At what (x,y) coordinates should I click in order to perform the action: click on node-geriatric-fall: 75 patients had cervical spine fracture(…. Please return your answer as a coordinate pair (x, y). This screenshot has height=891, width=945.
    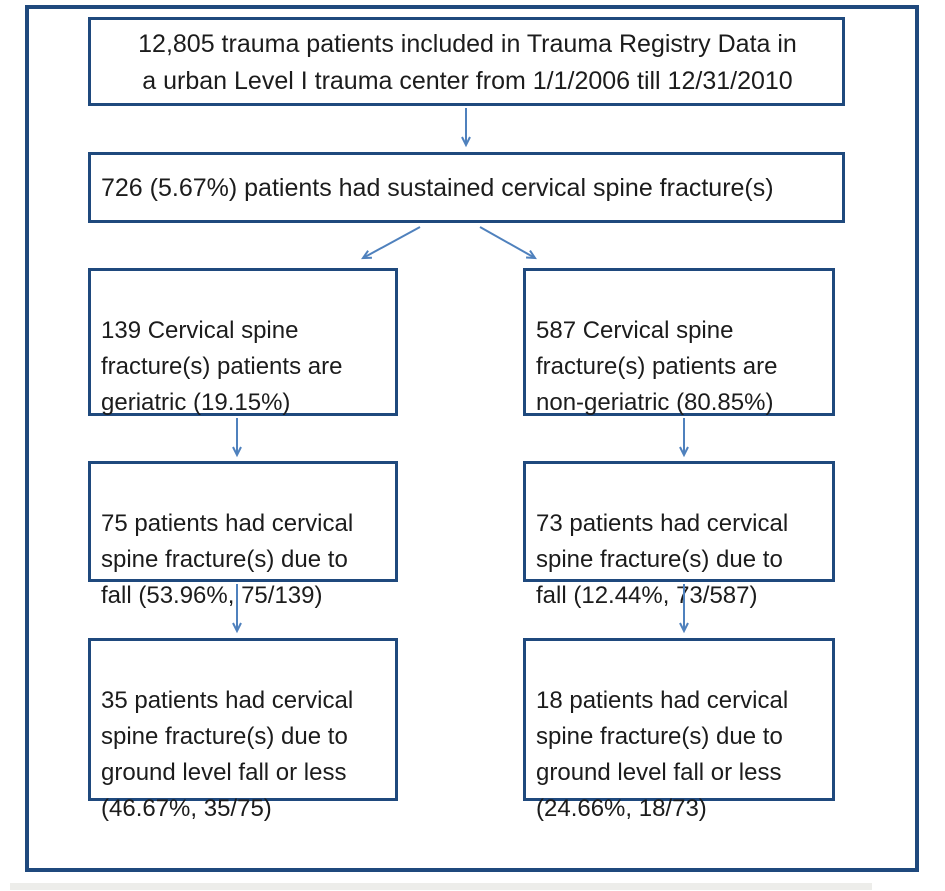
    Looking at the image, I should click on (243, 535).